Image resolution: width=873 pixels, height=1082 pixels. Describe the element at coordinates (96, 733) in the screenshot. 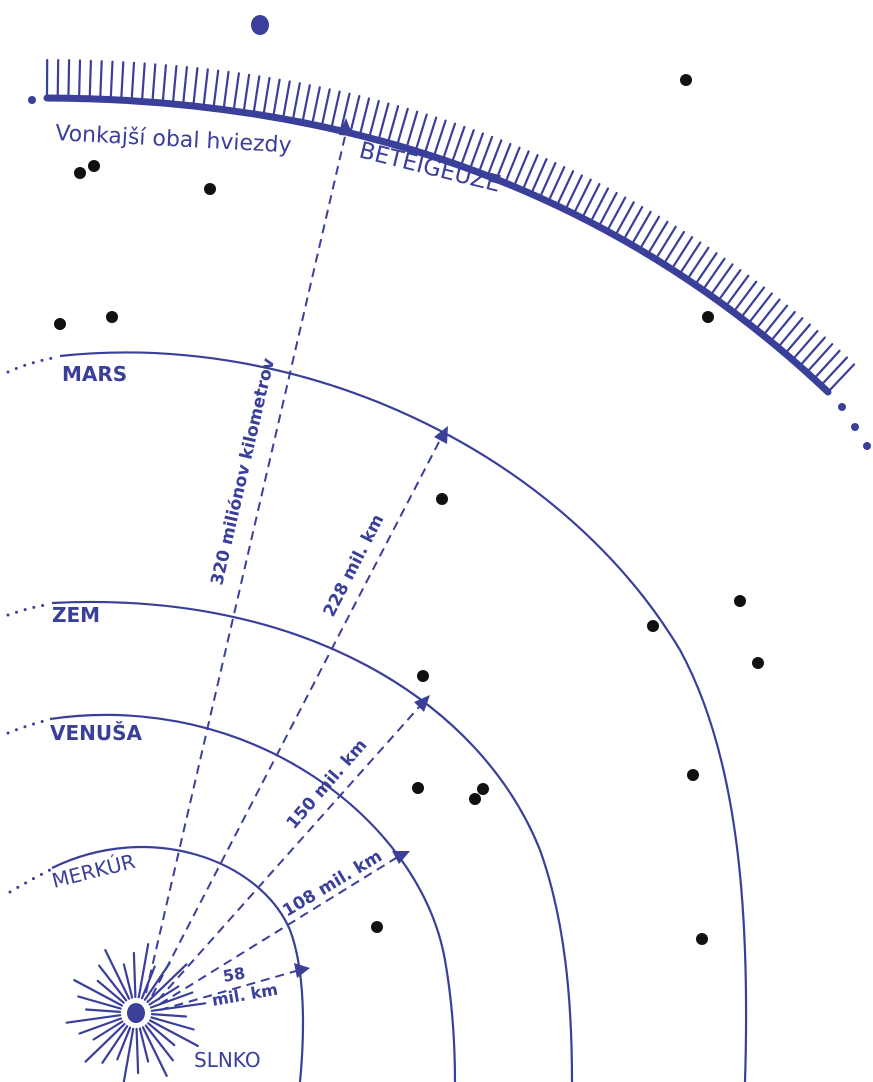

I see `planet-label-venusa: VENUŠA` at that location.